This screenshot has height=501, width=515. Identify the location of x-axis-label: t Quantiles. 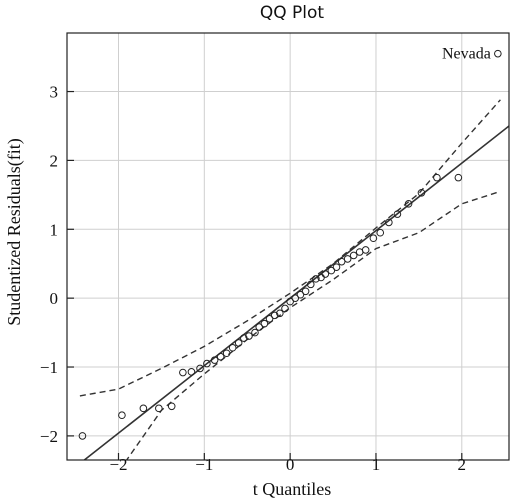
(292, 489).